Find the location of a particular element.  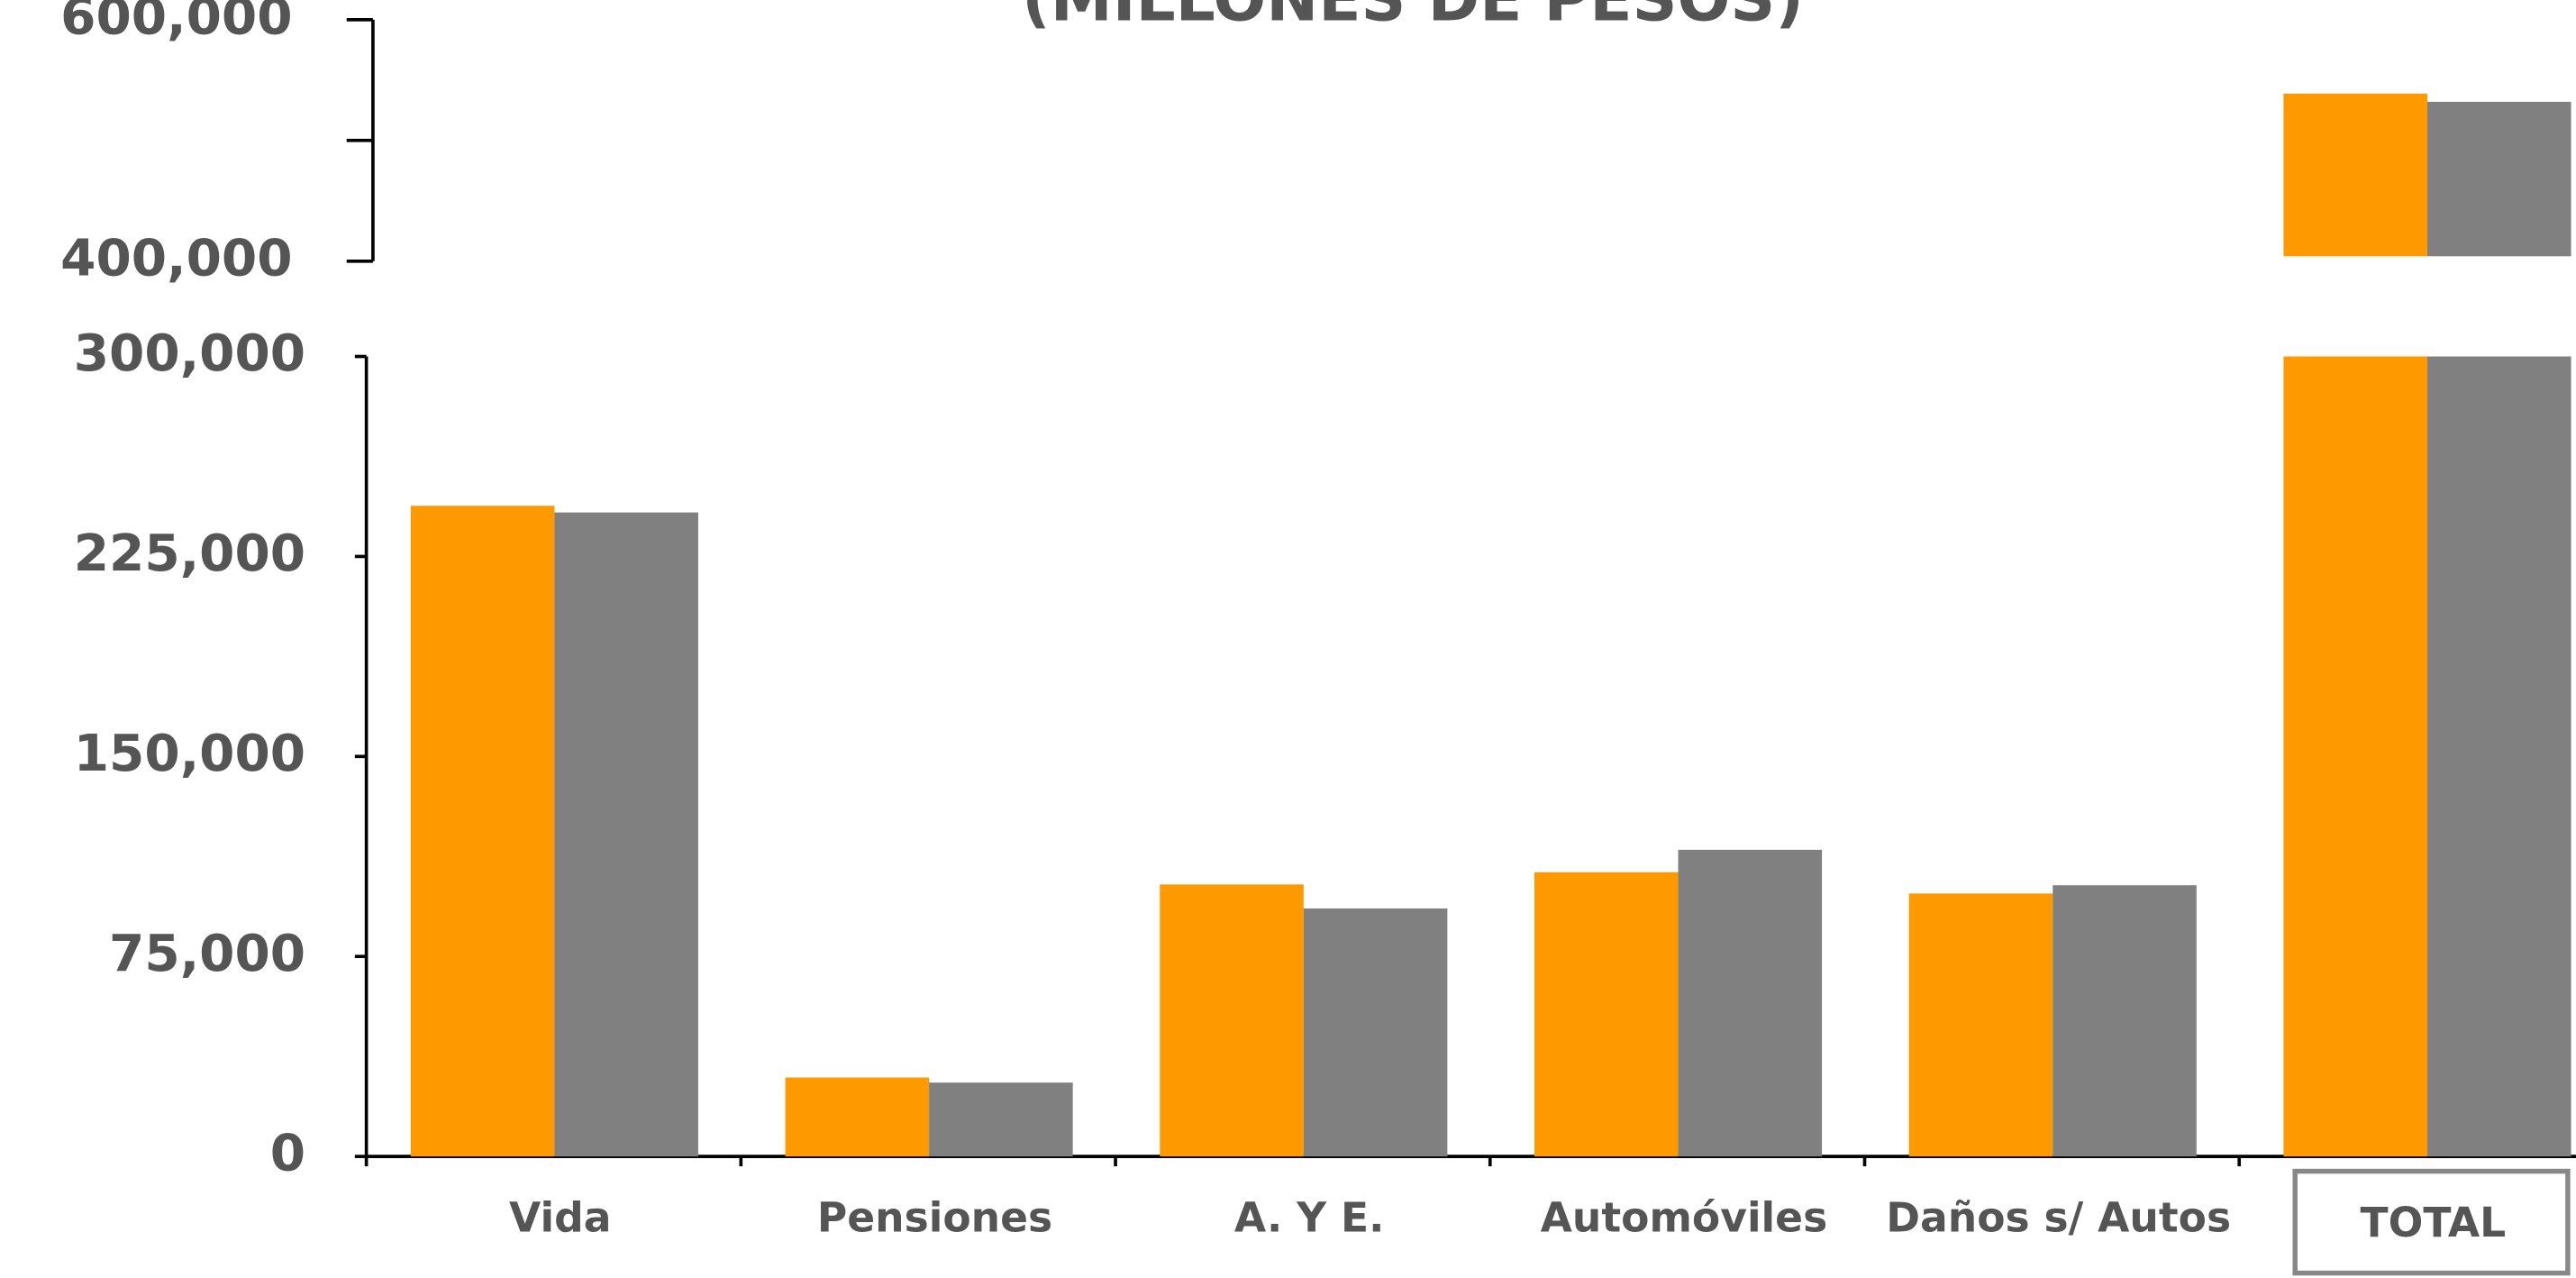

x-tick-label: TOTAL is located at coordinates (2434, 1222).